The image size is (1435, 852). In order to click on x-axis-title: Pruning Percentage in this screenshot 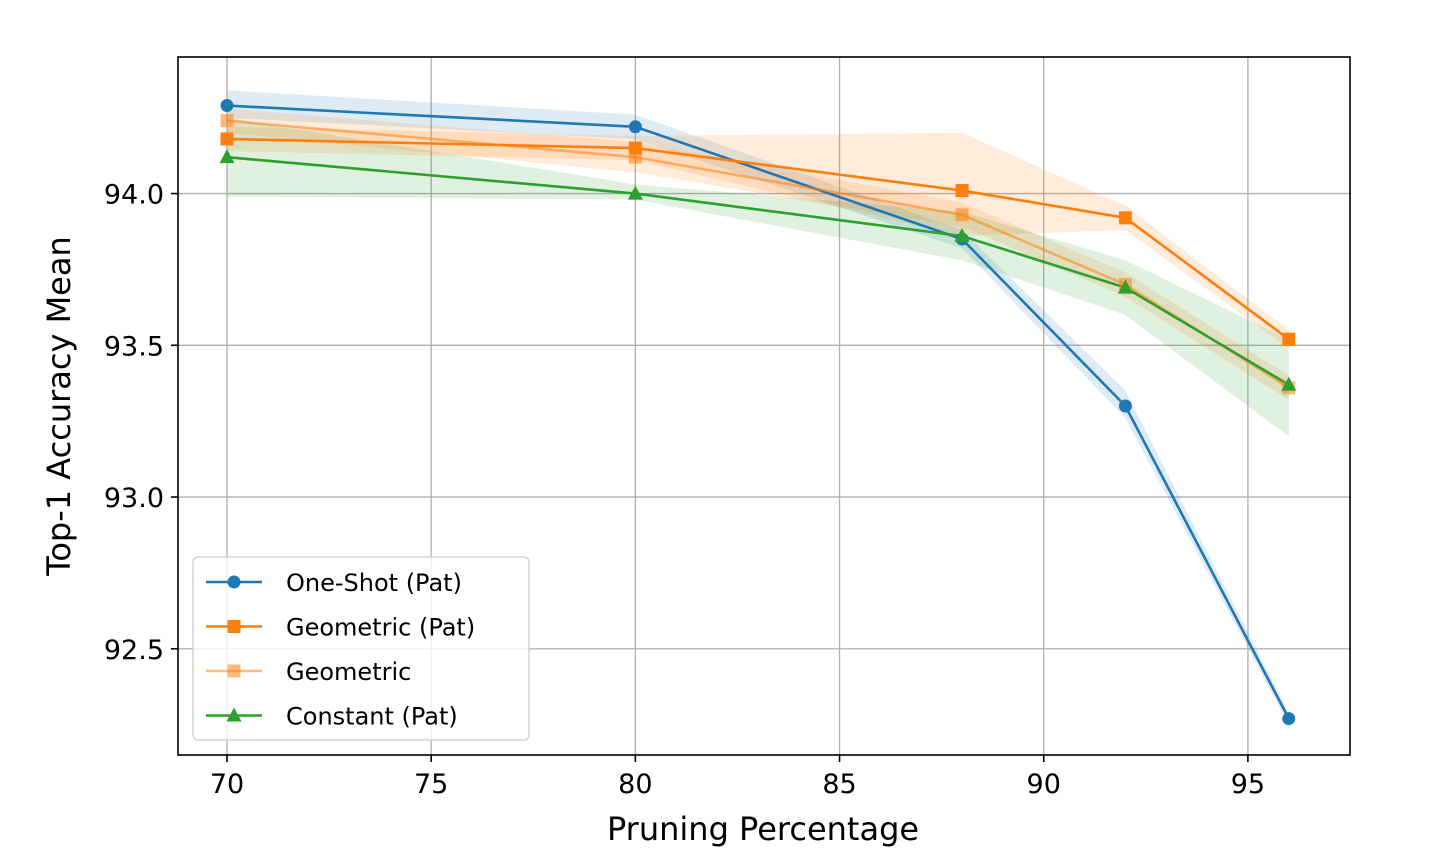, I will do `click(763, 829)`.